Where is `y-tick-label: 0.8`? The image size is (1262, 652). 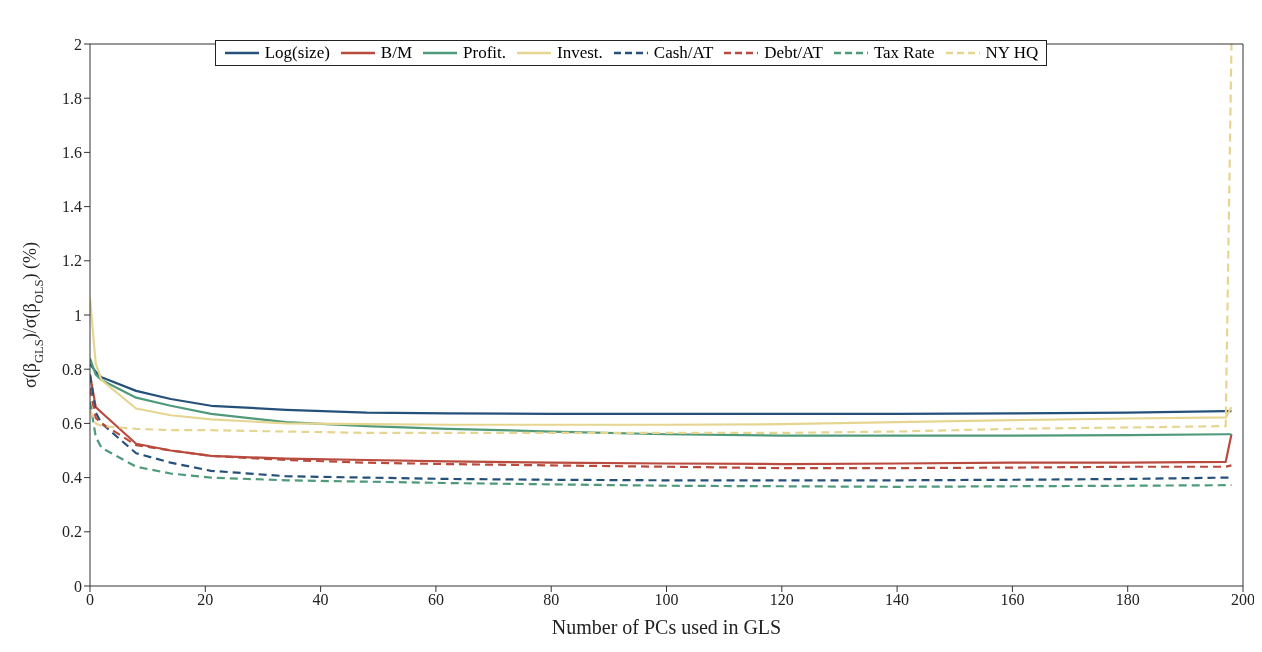
y-tick-label: 0.8 is located at coordinates (72, 369).